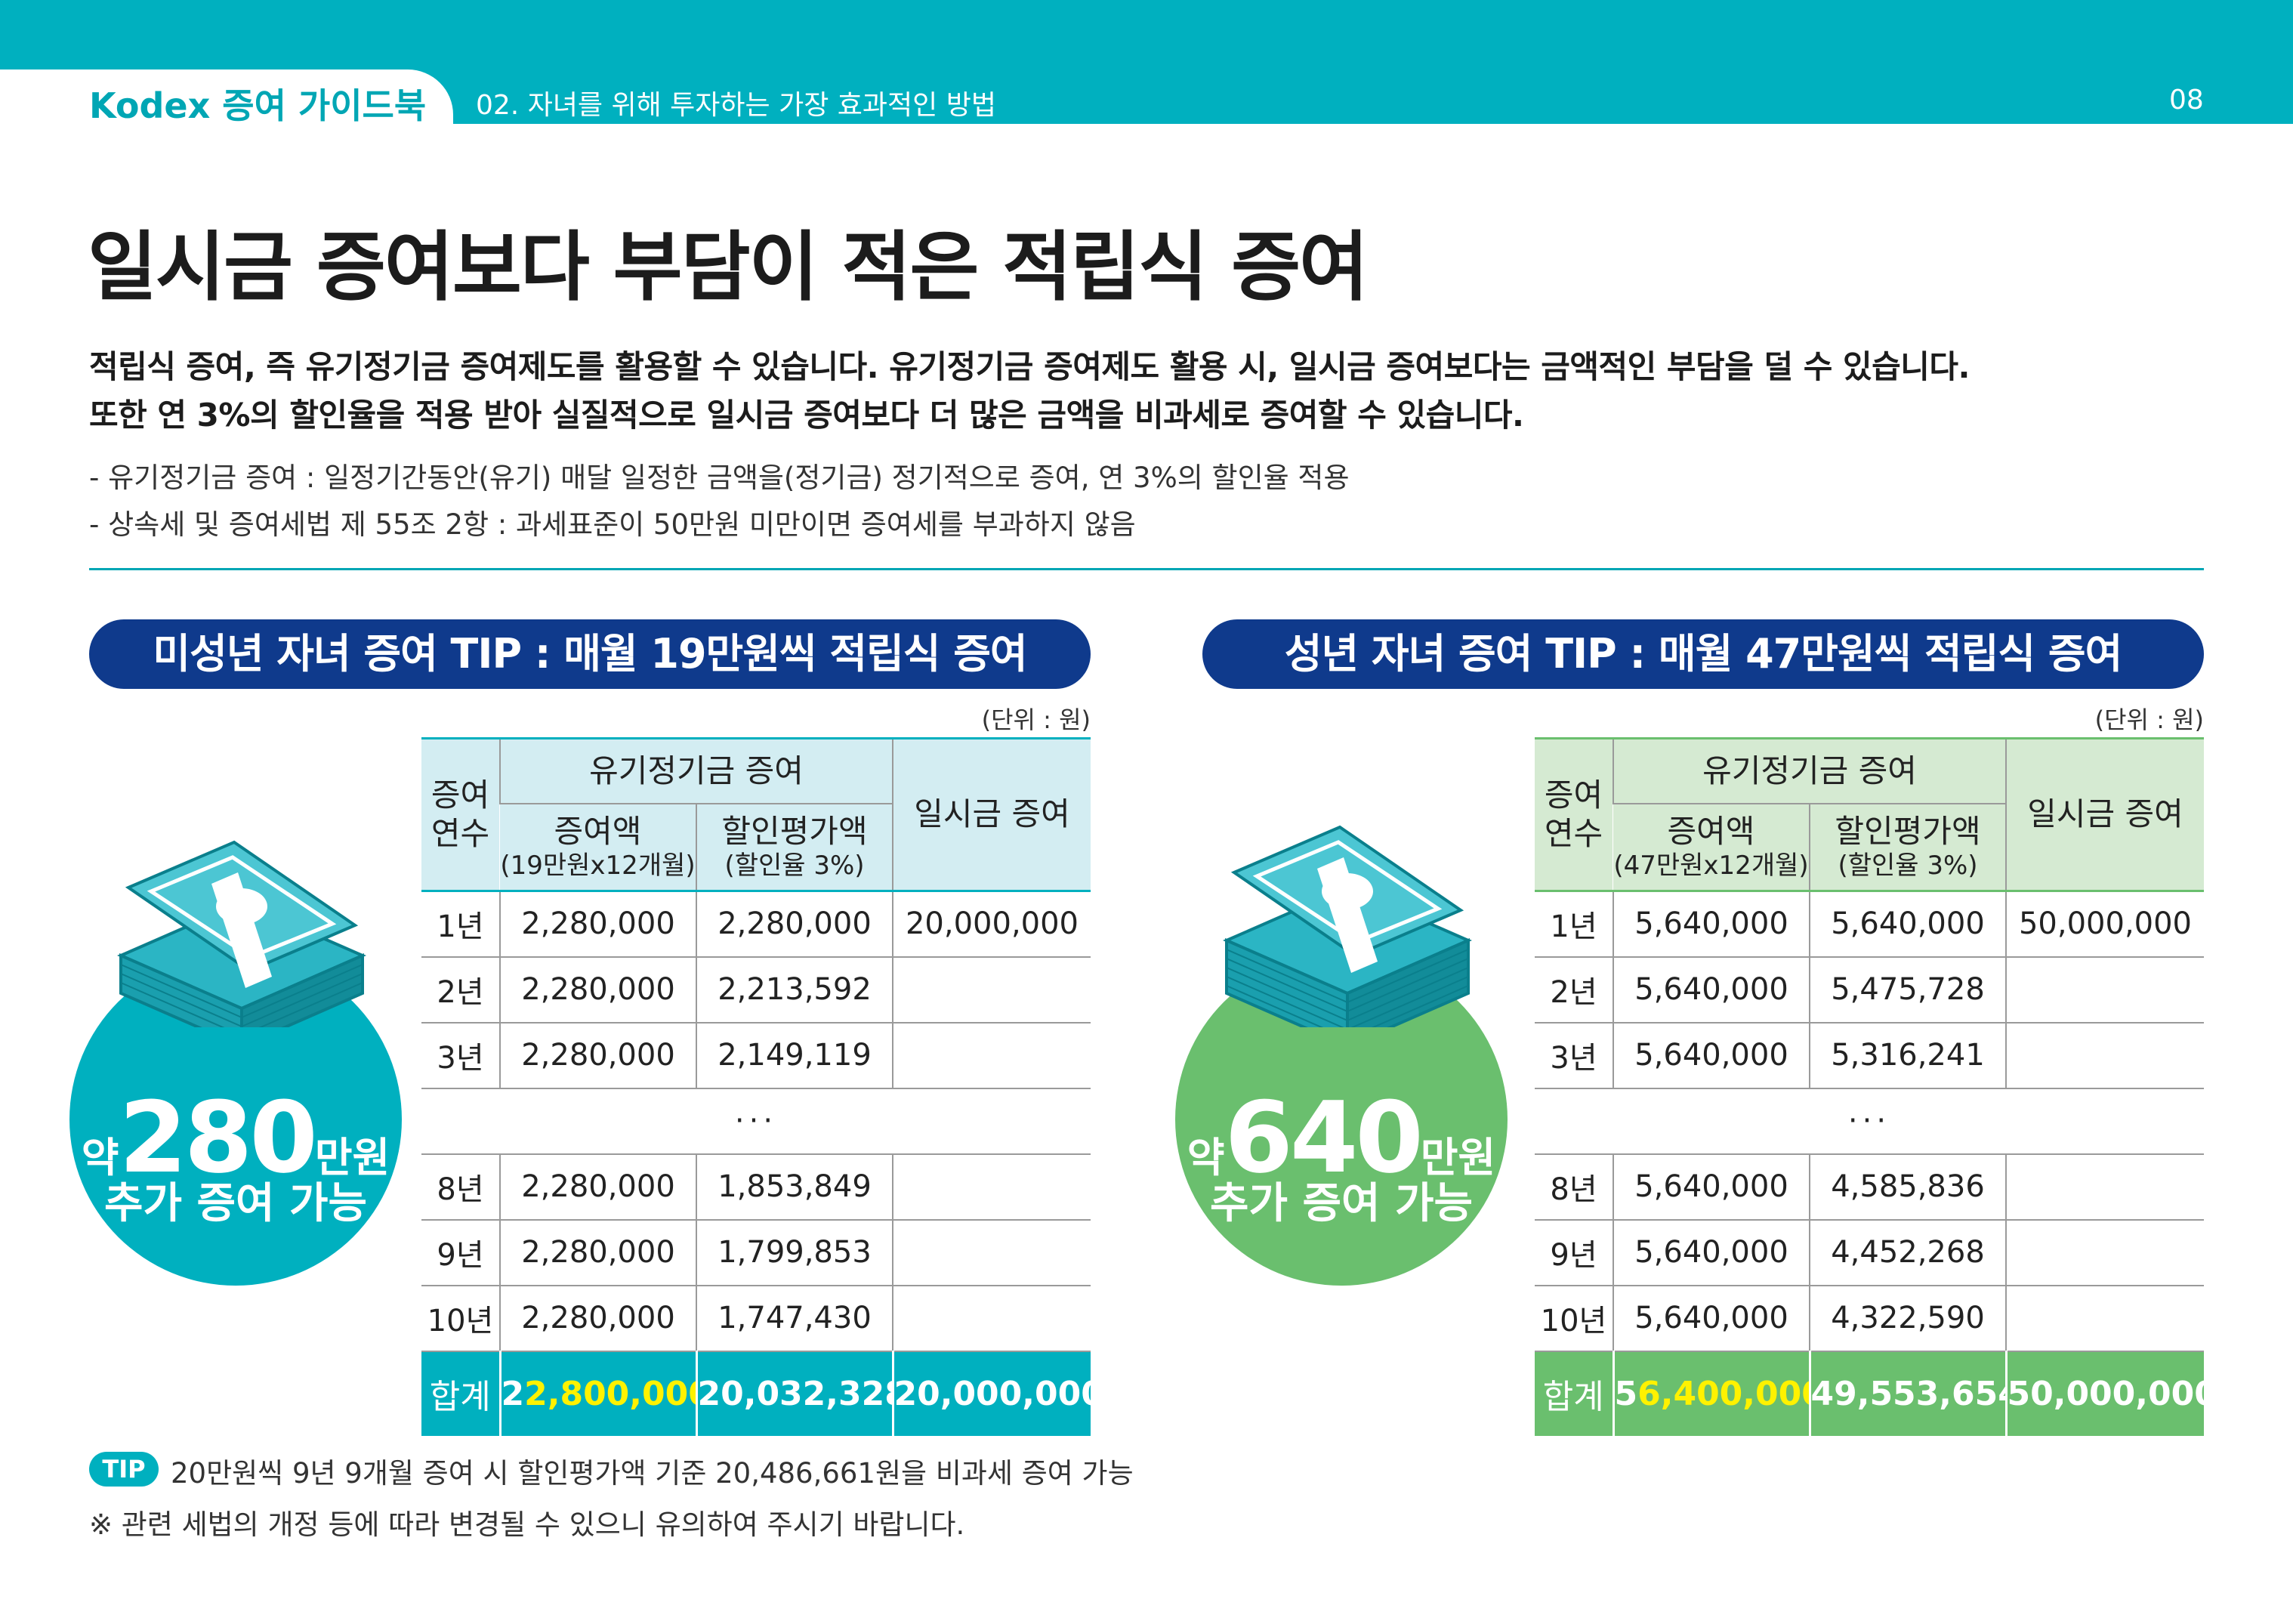 The image size is (2293, 1624). Describe the element at coordinates (460, 1055) in the screenshot. I see `row-year: 3년` at that location.